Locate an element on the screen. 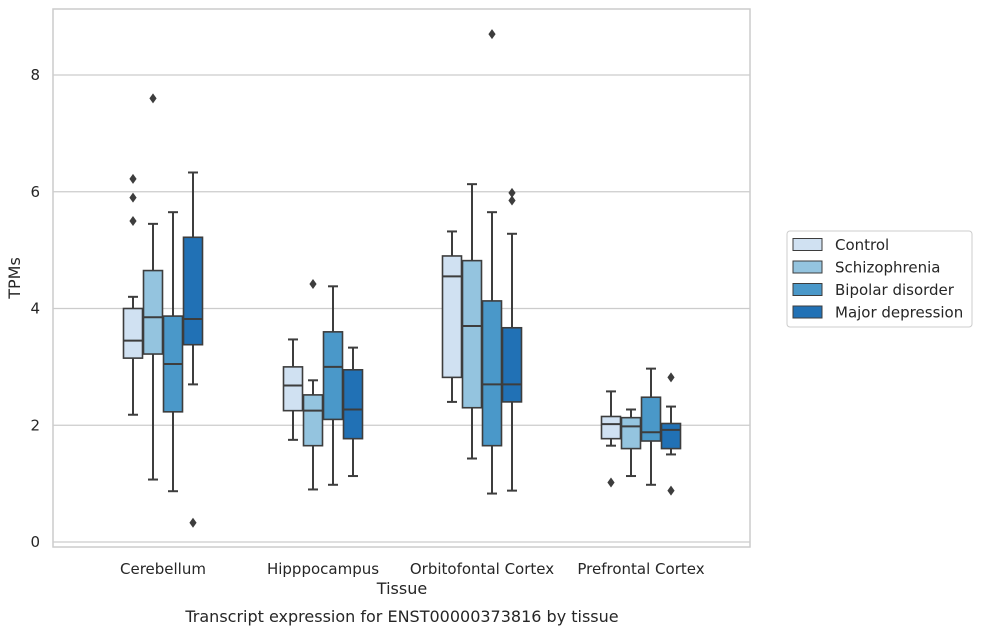 Image resolution: width=983 pixels, height=634 pixels. y-tick-labels: 0 2 4 6 8 is located at coordinates (35, 308).